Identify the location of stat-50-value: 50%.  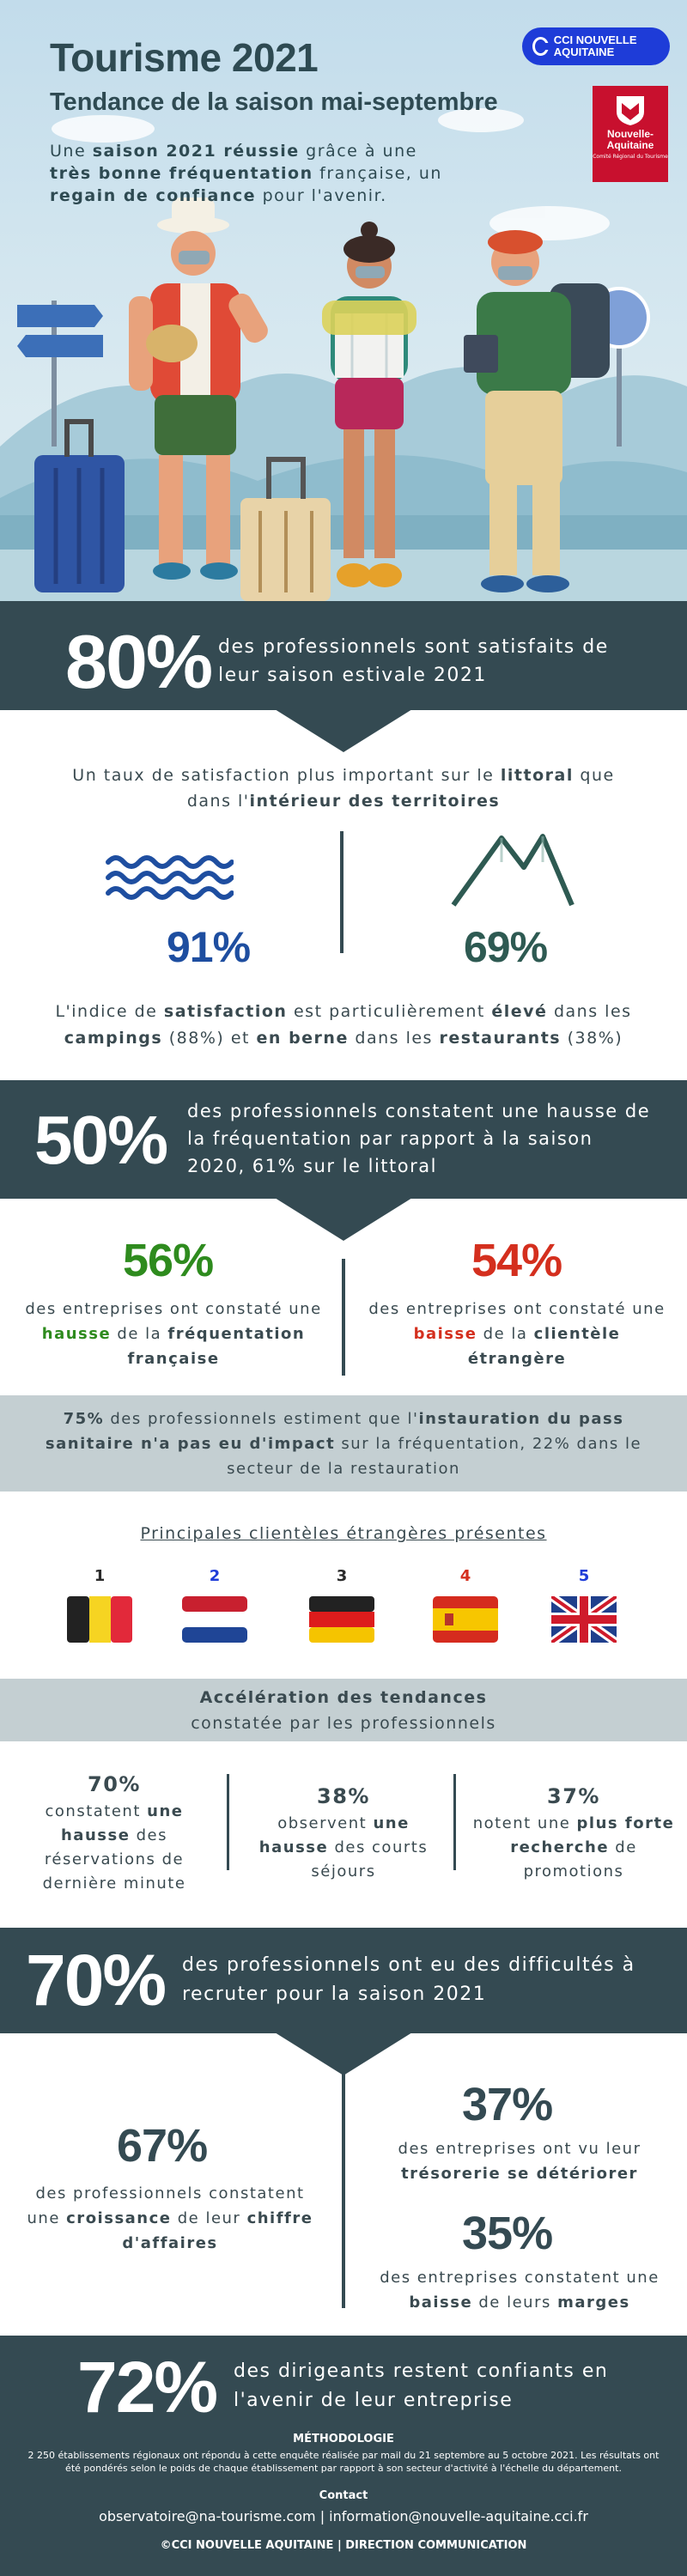
(101, 1140).